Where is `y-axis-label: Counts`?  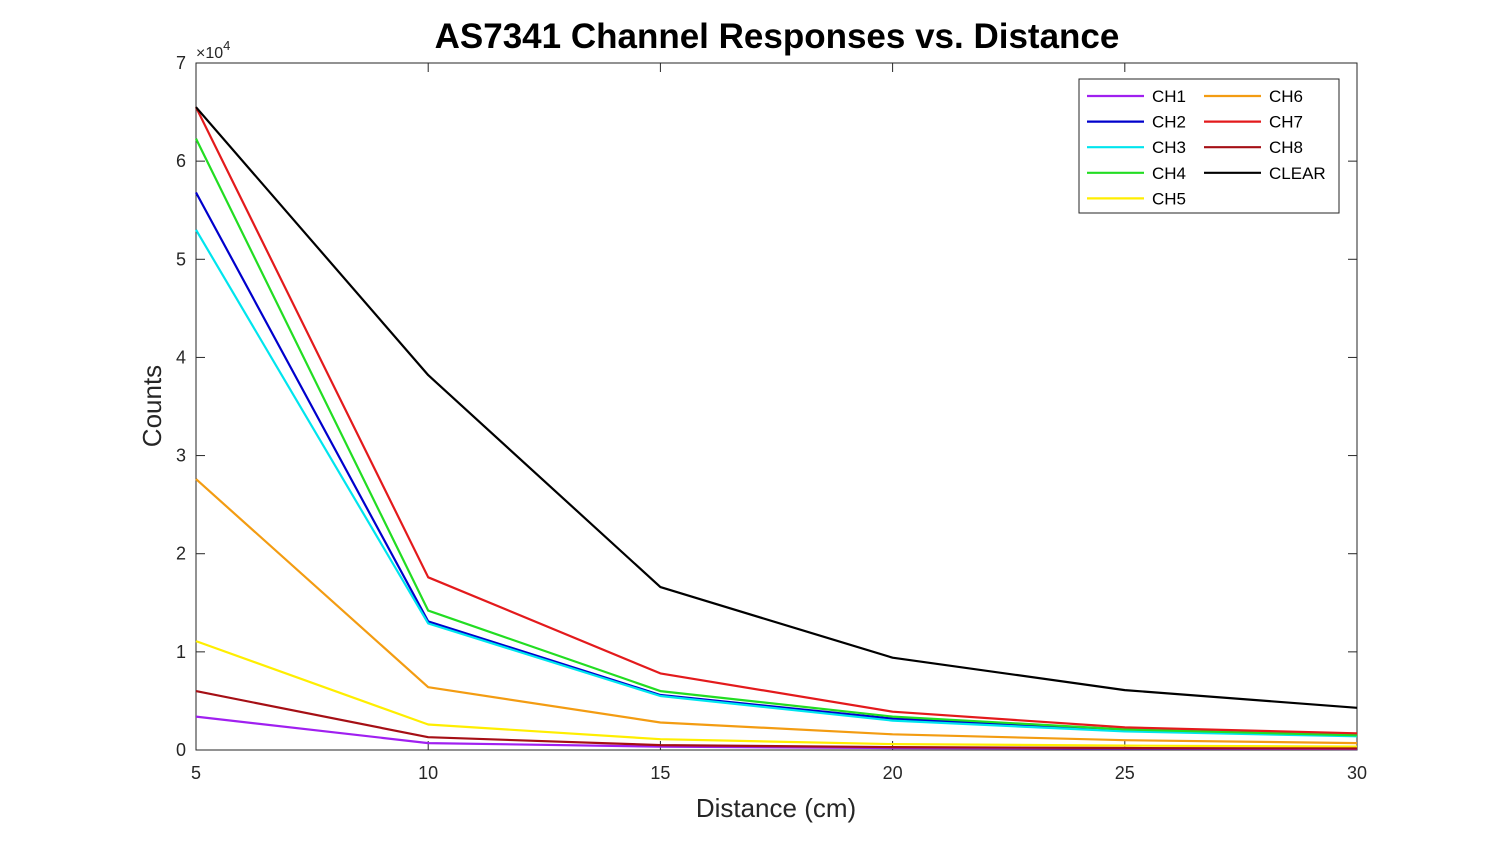
y-axis-label: Counts is located at coordinates (152, 406).